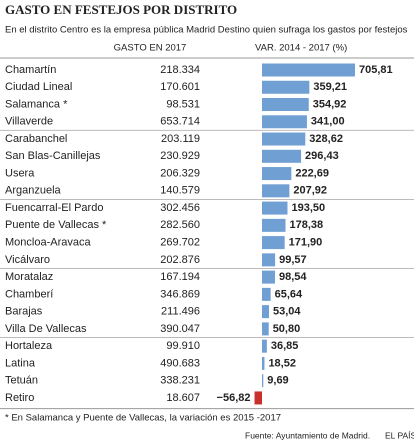 Image resolution: width=414 pixels, height=446 pixels. What do you see at coordinates (19, 398) in the screenshot?
I see `district-name: Retiro` at bounding box center [19, 398].